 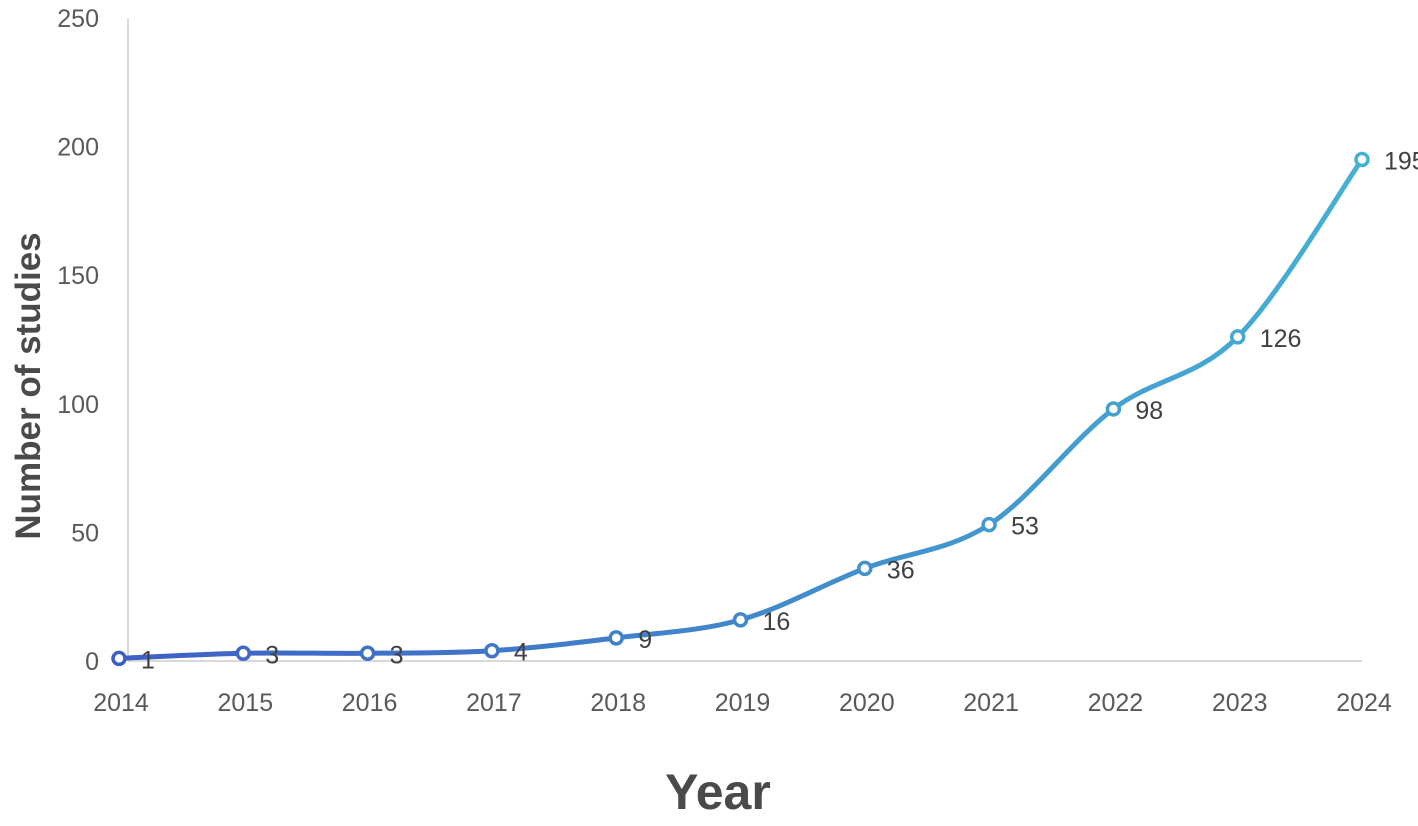 What do you see at coordinates (370, 703) in the screenshot?
I see `x-tick-label: 2016` at bounding box center [370, 703].